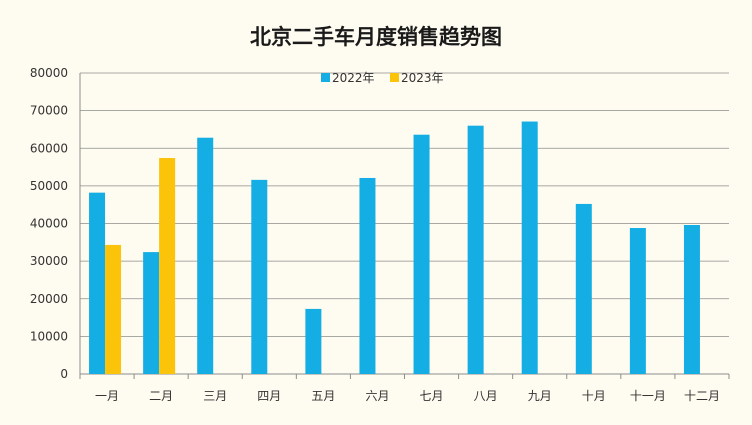  I want to click on bar-2022年-八月, so click(475, 249).